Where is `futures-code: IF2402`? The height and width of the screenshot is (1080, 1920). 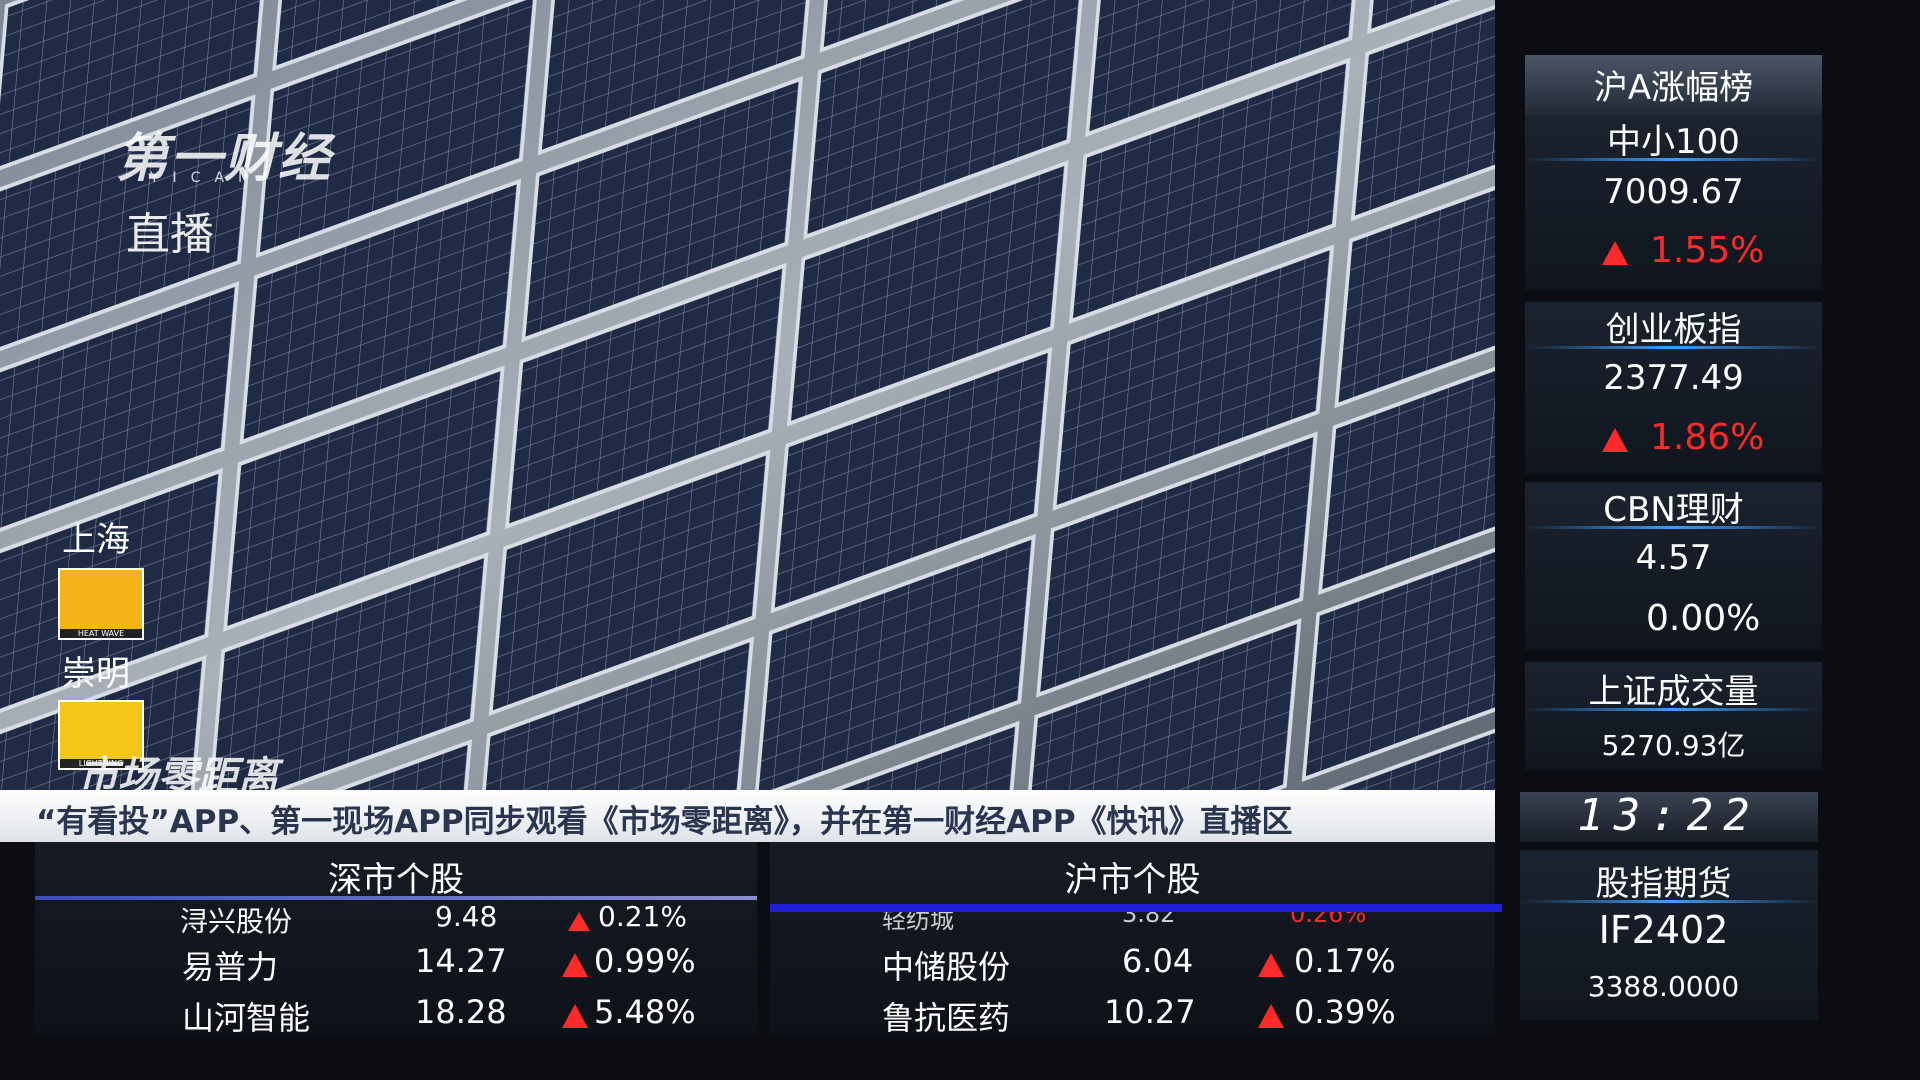 futures-code: IF2402 is located at coordinates (1663, 930).